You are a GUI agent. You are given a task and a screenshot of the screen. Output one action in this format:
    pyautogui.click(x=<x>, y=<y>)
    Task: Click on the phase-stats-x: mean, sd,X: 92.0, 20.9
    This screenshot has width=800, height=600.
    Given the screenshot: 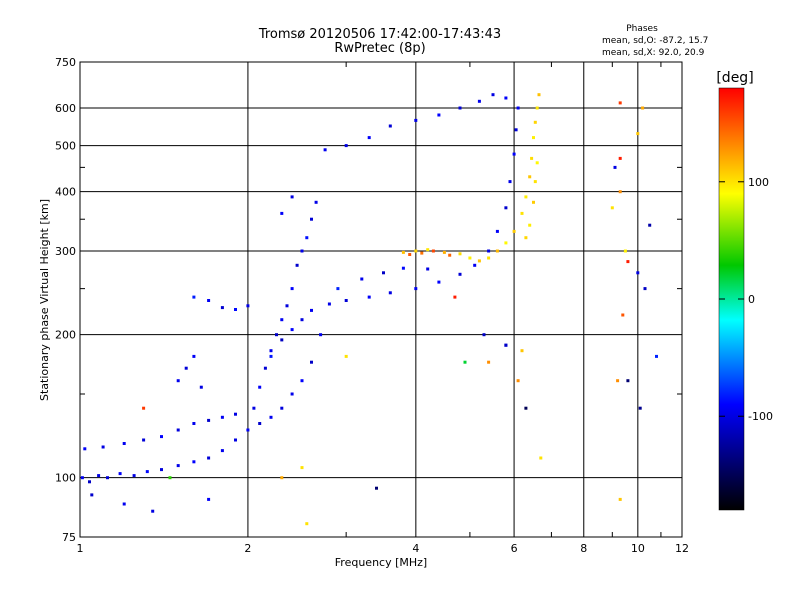 What is the action you would take?
    pyautogui.click(x=653, y=53)
    